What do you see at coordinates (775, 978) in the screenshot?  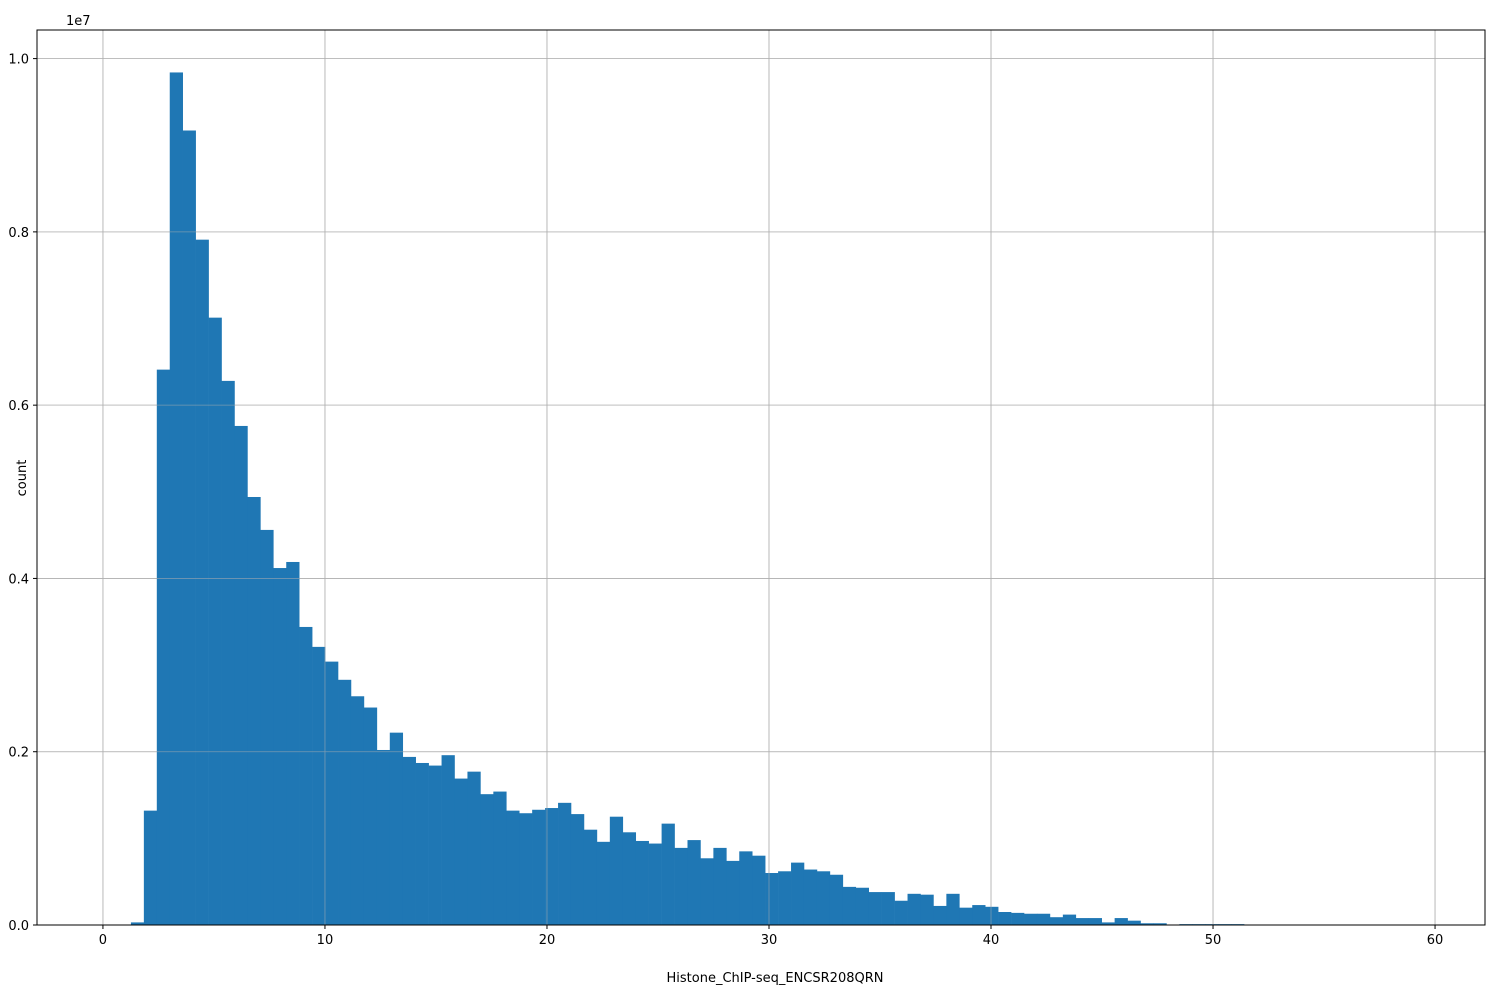 I see `x-axis-label: Histone_ChIP-seq_ENCSR208QRN` at bounding box center [775, 978].